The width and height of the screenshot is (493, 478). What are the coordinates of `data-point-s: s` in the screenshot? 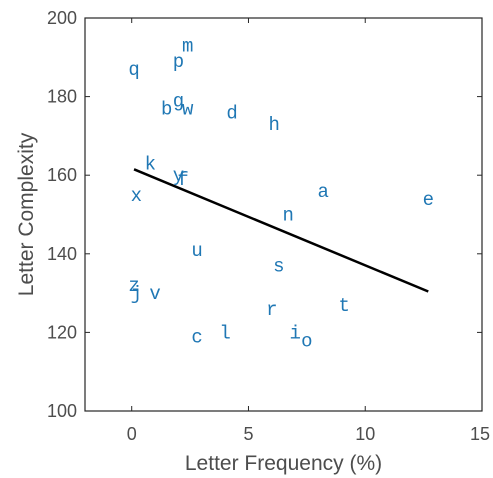 It's located at (278, 267).